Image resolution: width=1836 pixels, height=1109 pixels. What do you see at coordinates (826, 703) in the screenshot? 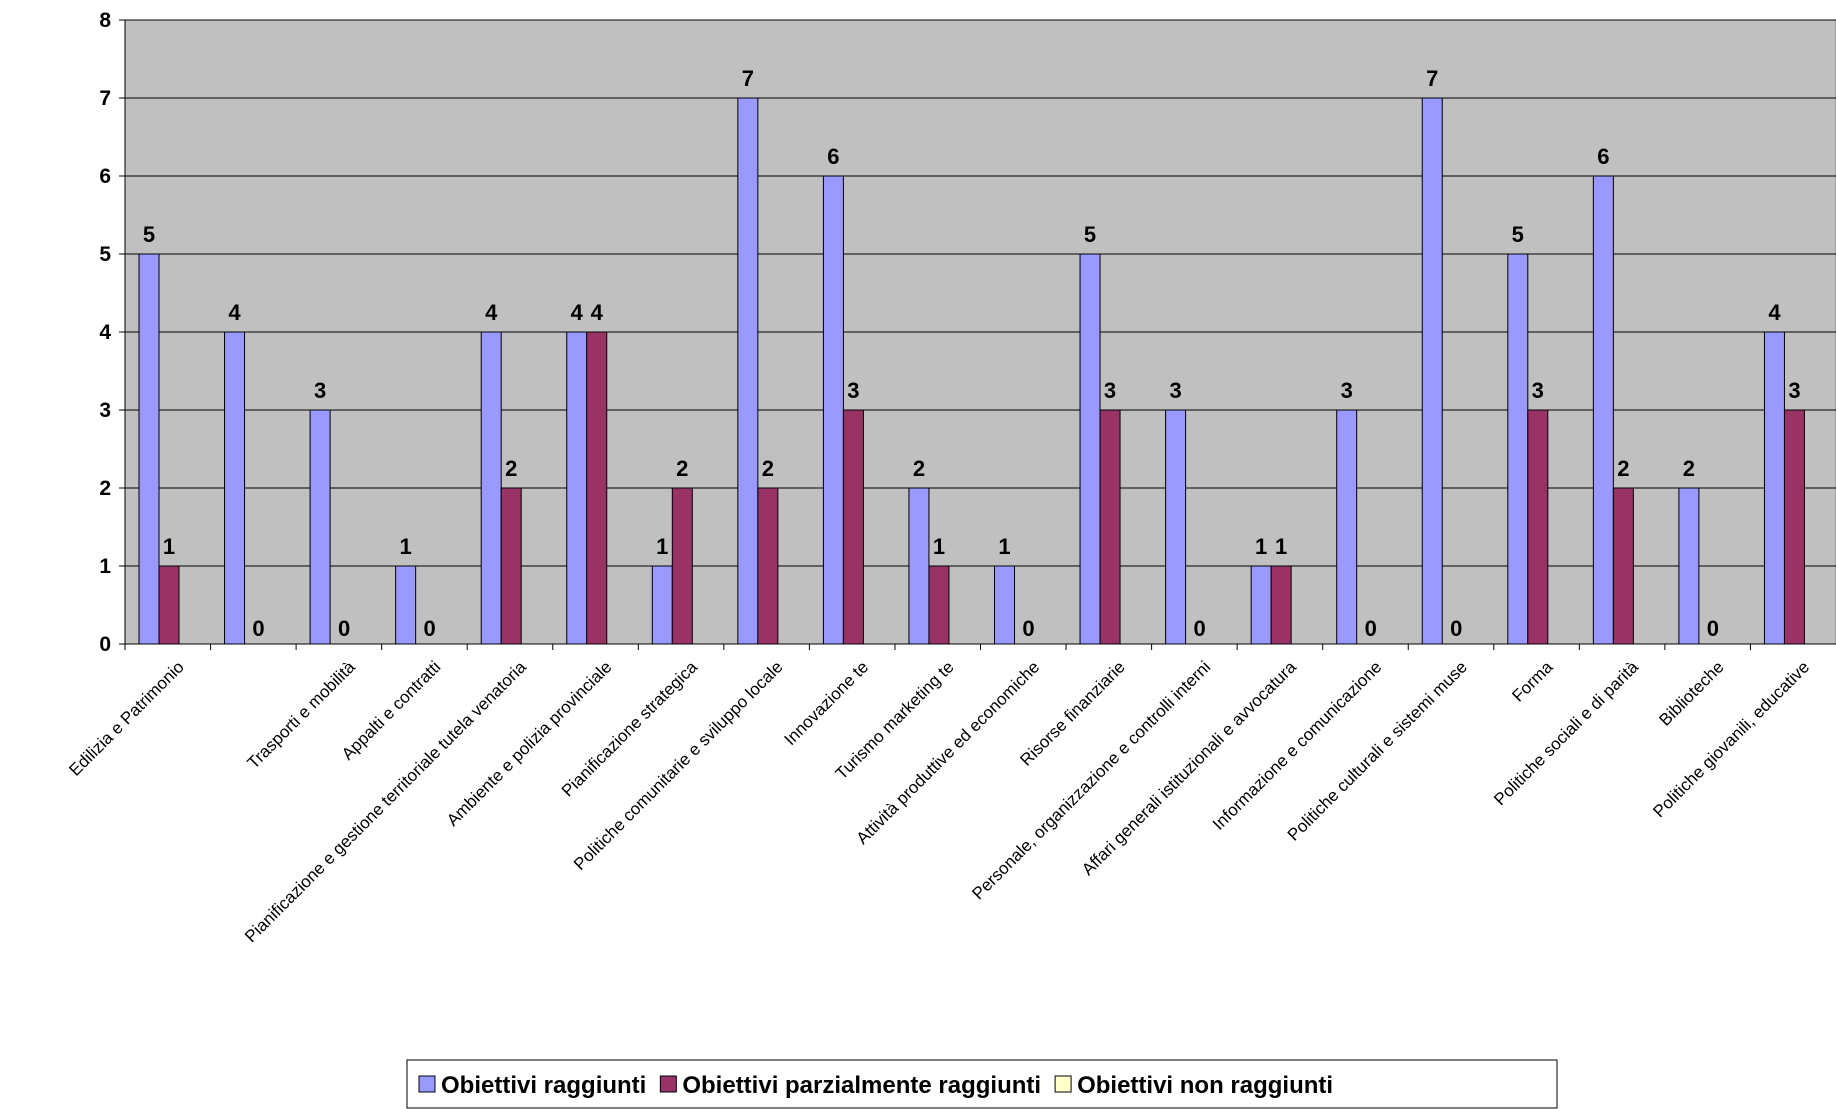
I see `x-tick-label: Innovazione te` at bounding box center [826, 703].